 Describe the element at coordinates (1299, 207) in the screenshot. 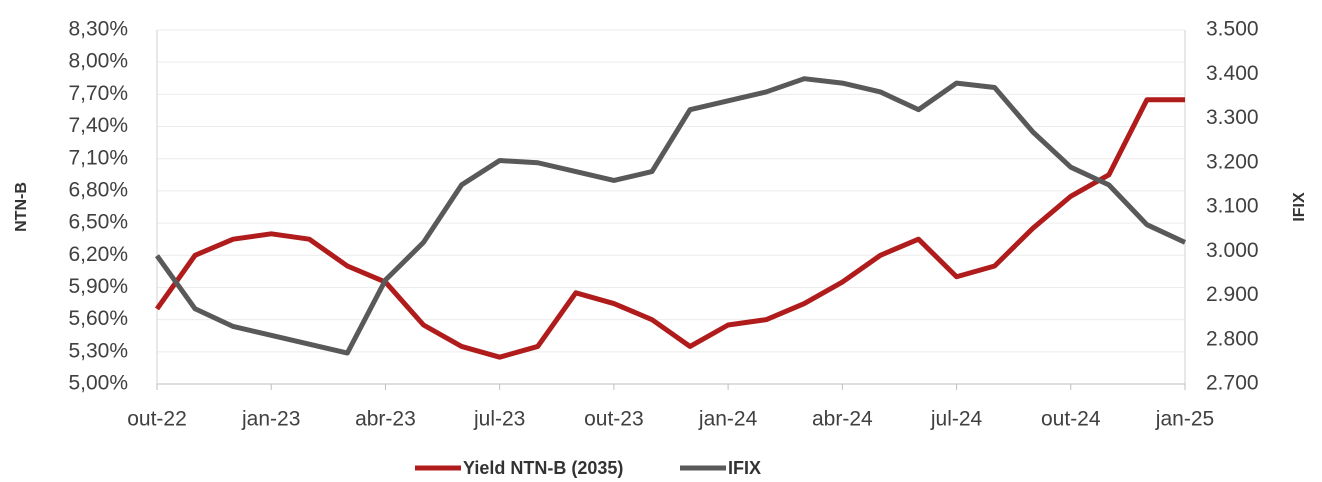

I see `y2-axis-title: IFIX` at that location.